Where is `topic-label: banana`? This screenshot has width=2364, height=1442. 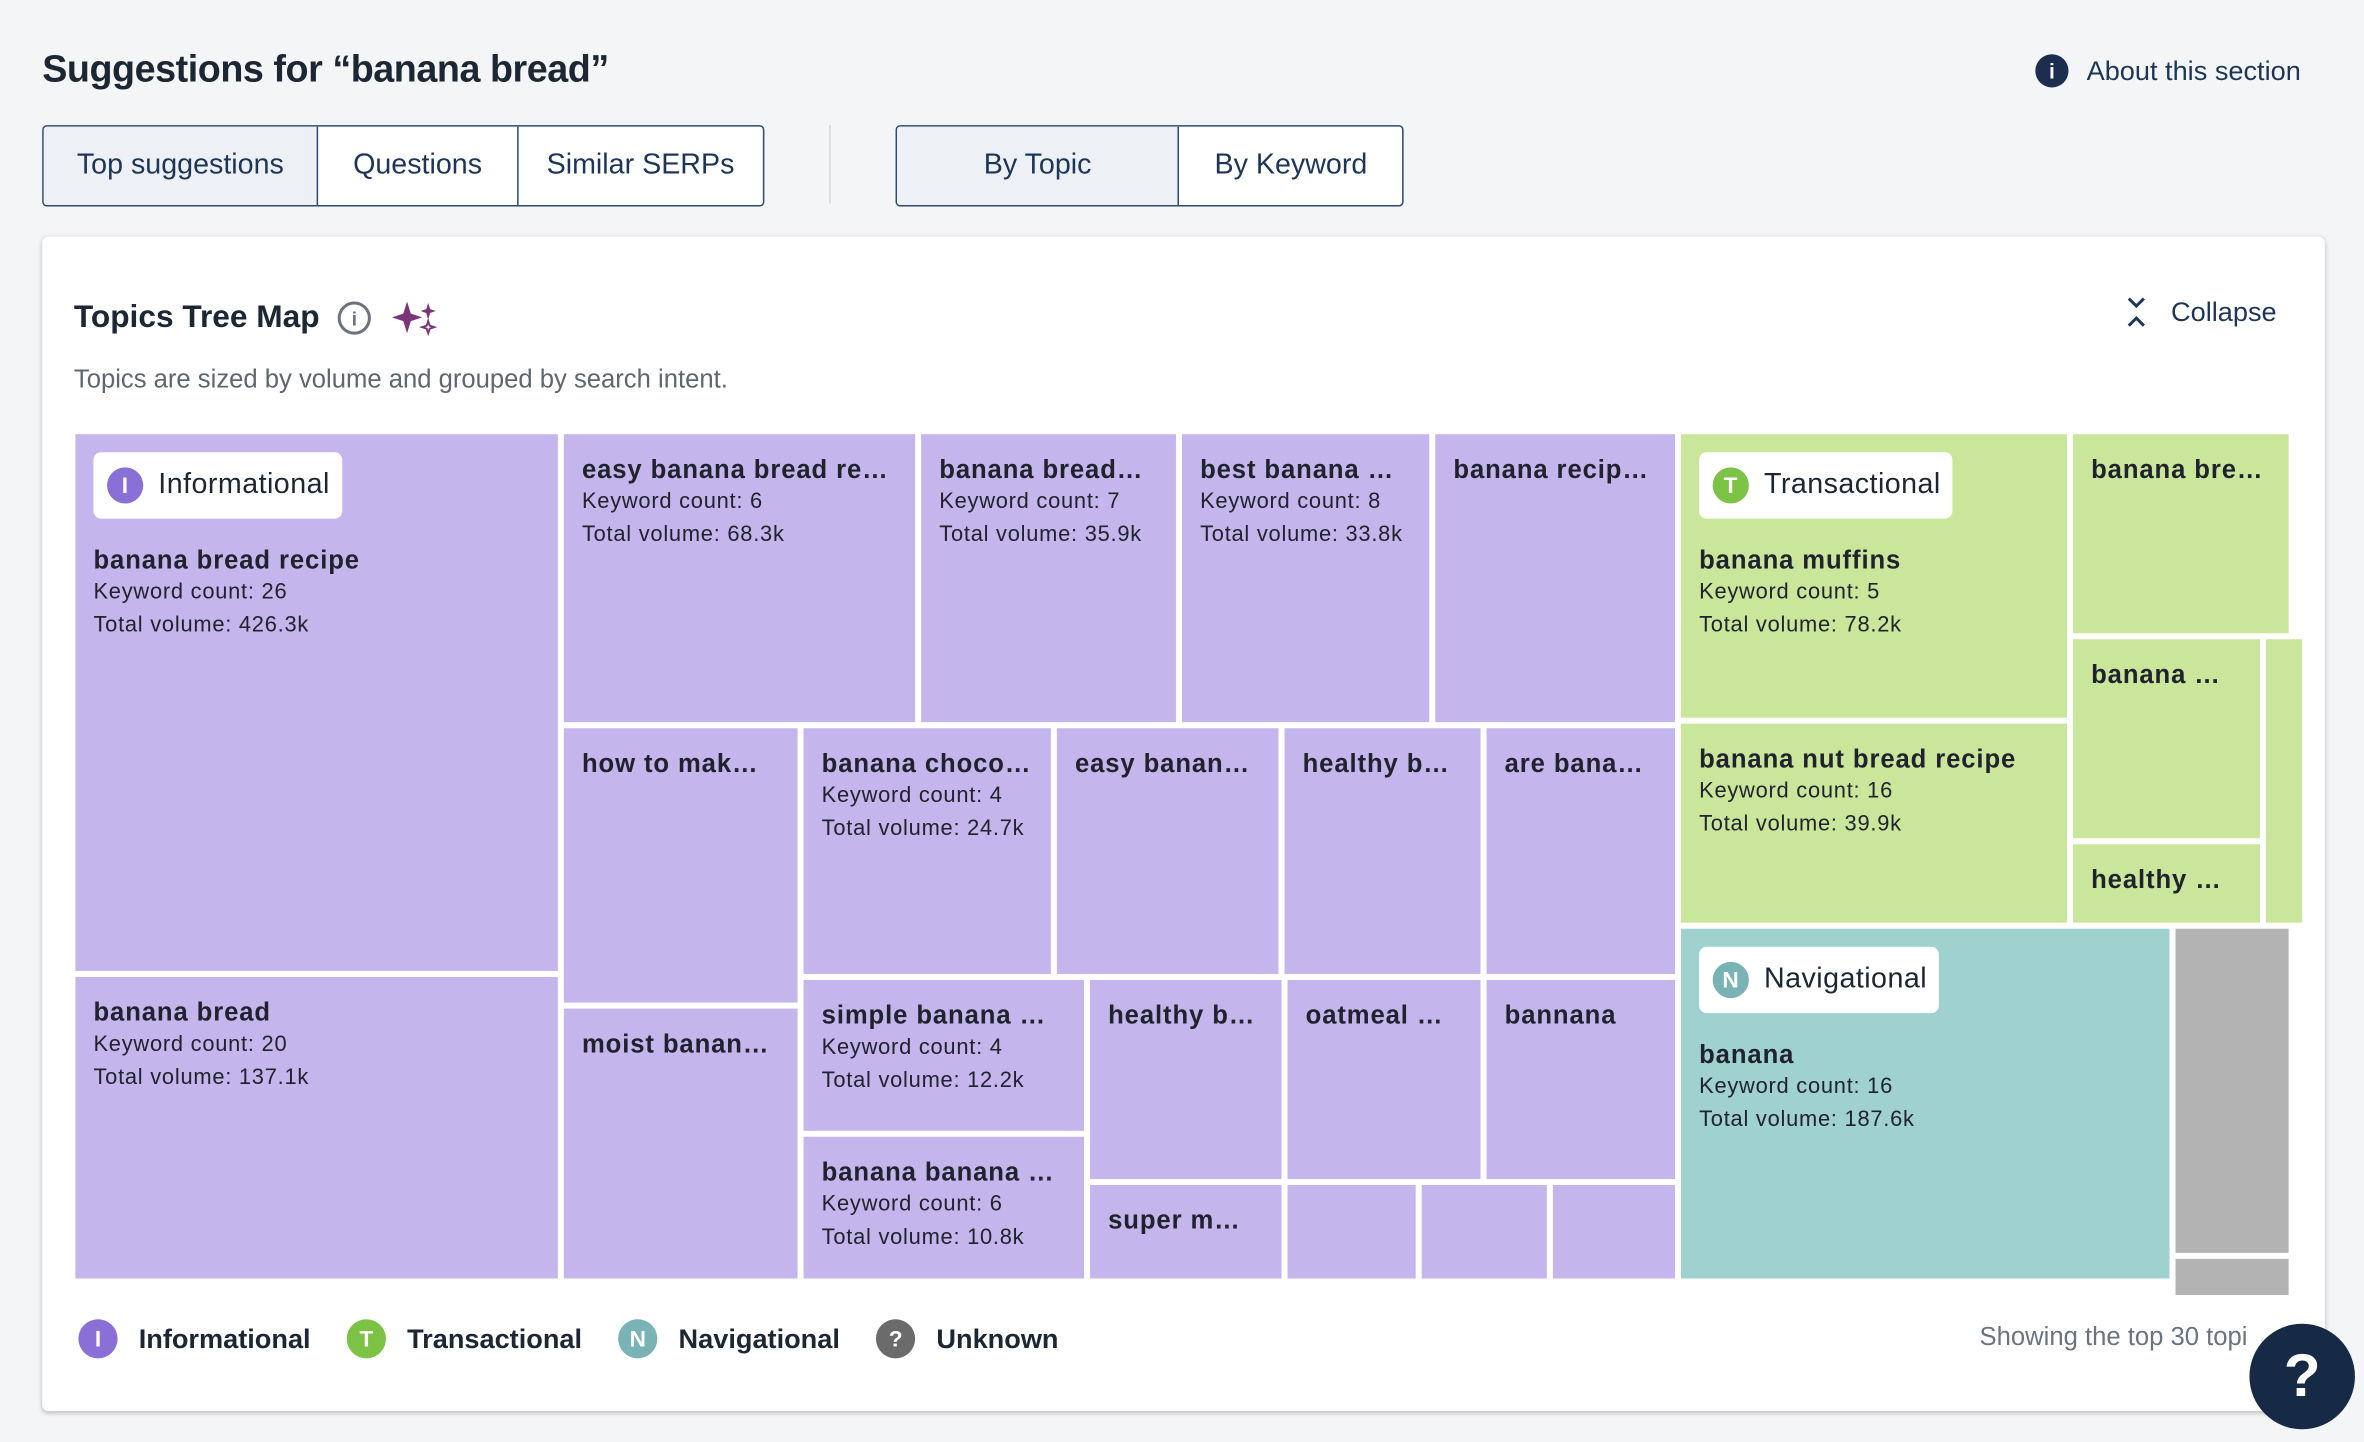
topic-label: banana is located at coordinates (1747, 1054).